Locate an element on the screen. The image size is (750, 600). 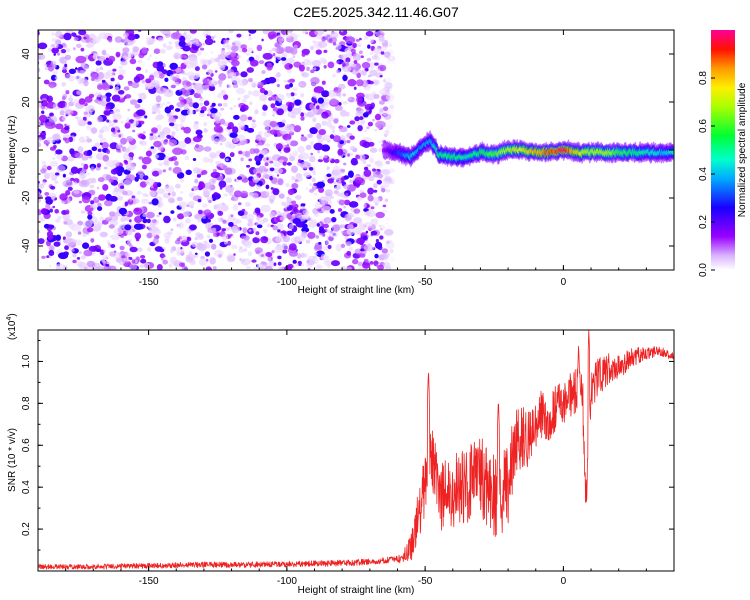
snr-x-tick-label: -150 is located at coordinates (149, 581).